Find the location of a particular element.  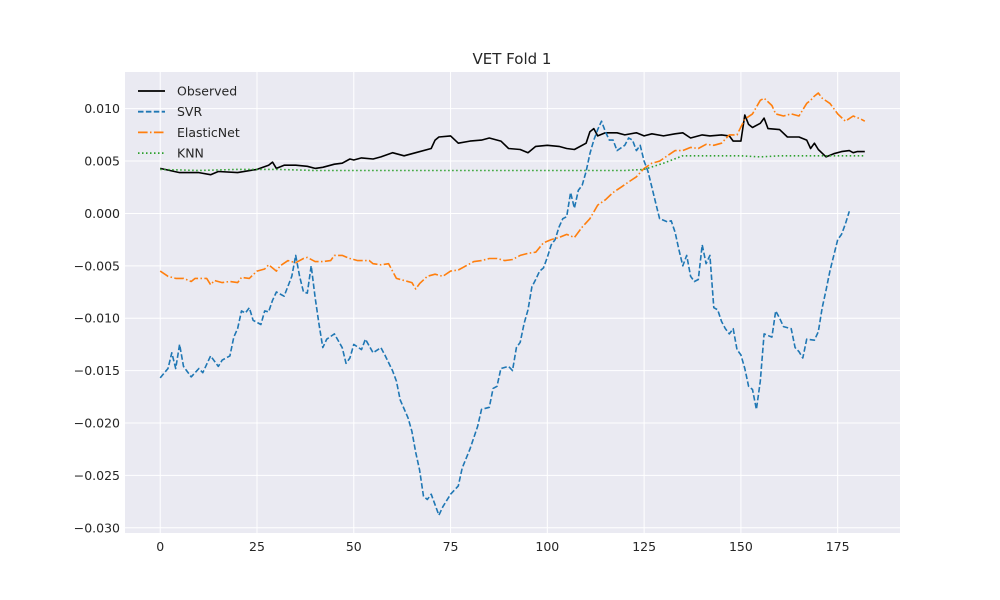

x-tick-labels: 0 25 50 75 100 125 150 175 is located at coordinates (502, 546).